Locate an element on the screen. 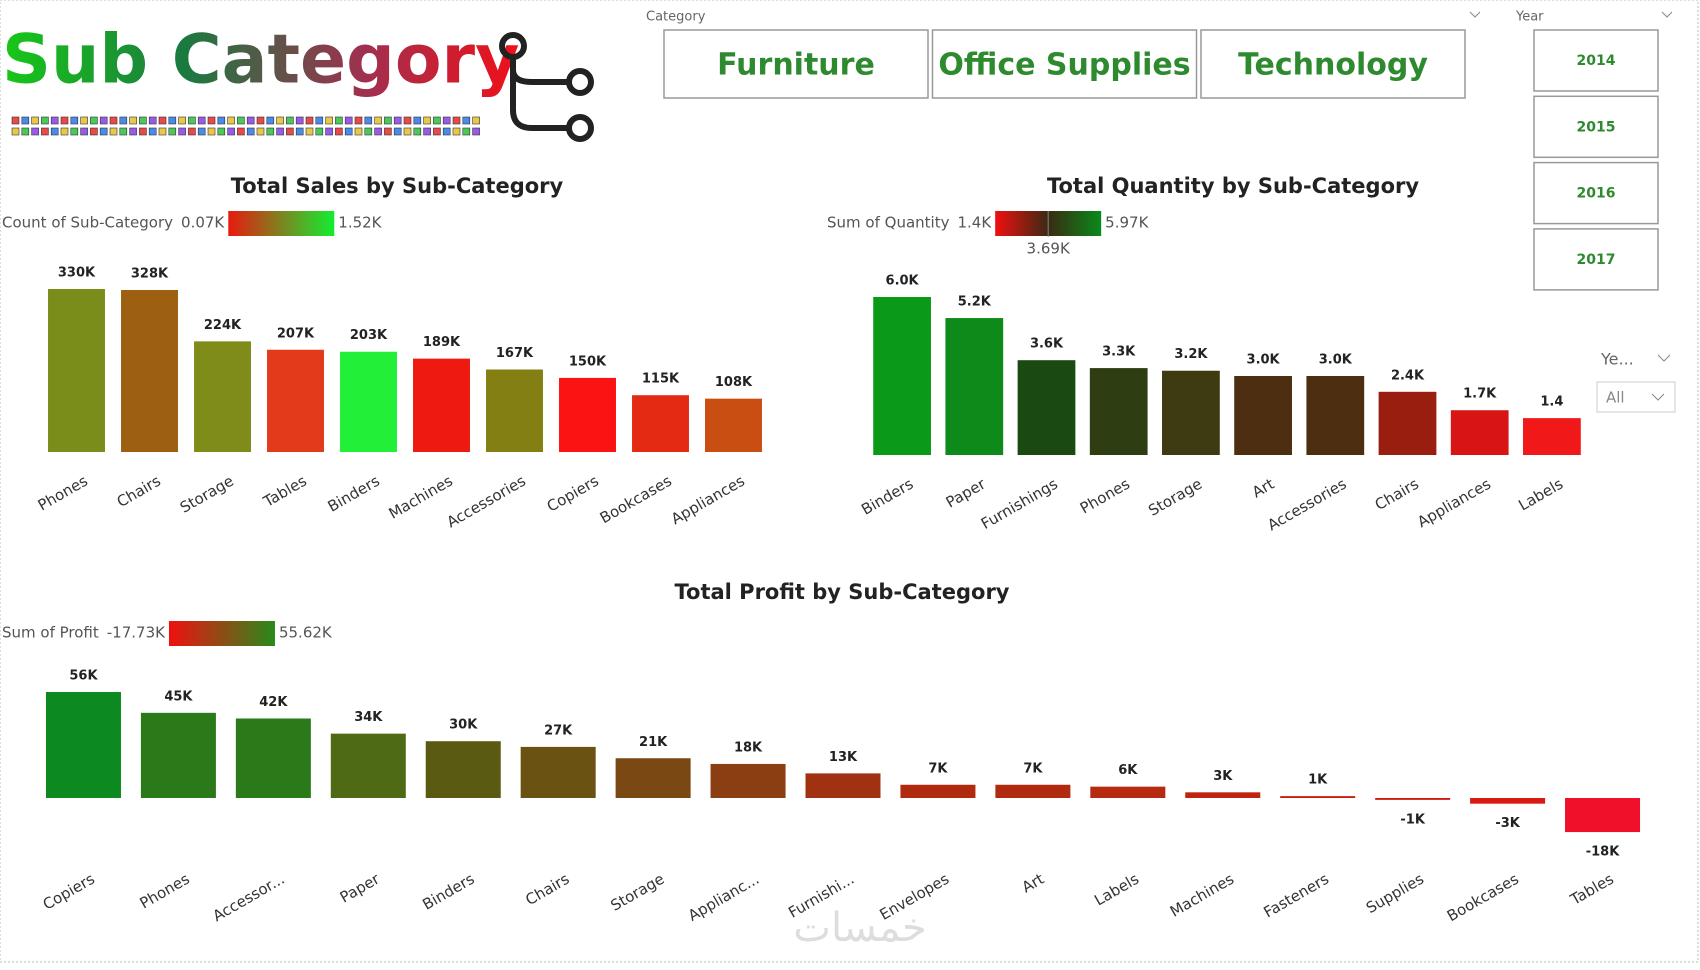 The image size is (1700, 970). year-dropdown is located at coordinates (1636, 397).